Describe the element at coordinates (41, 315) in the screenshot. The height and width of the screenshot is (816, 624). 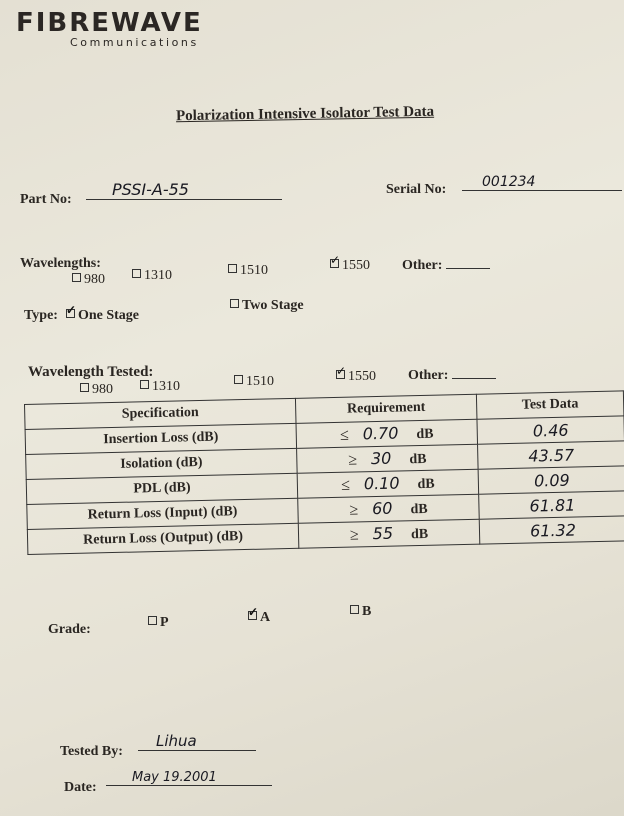
I see `type-label: Type:` at that location.